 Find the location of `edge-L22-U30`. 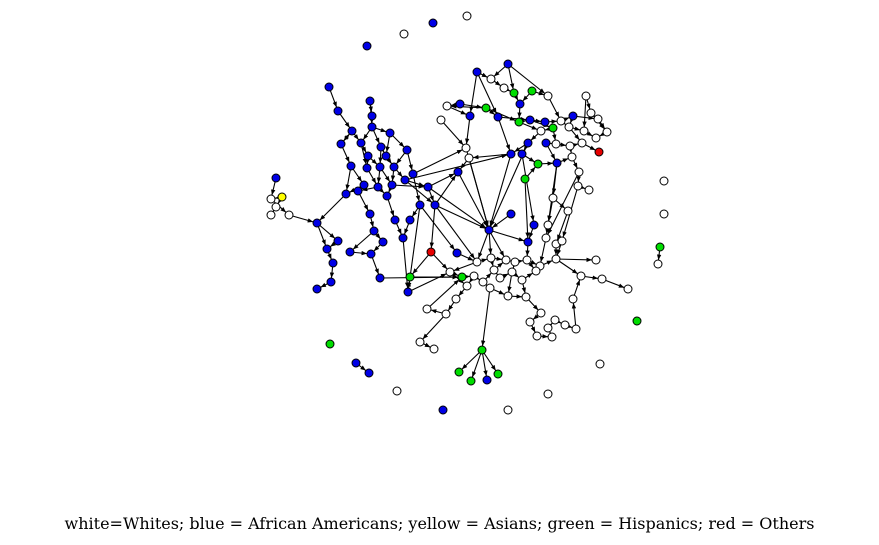

edge-L22-U30 is located at coordinates (456, 167).